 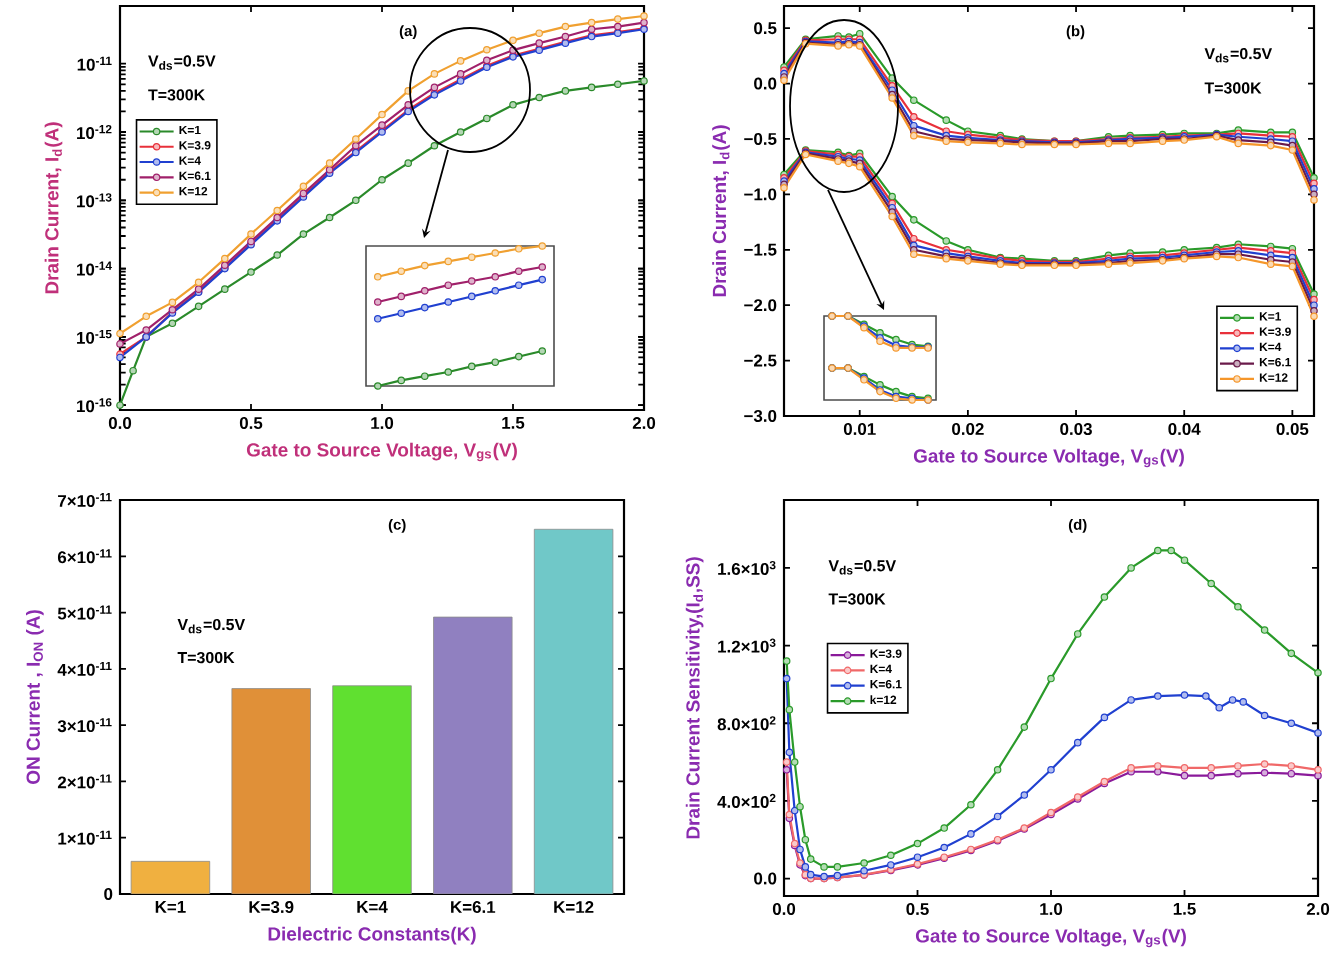 What do you see at coordinates (765, 28) in the screenshot?
I see `y-tick-label: 0.5` at bounding box center [765, 28].